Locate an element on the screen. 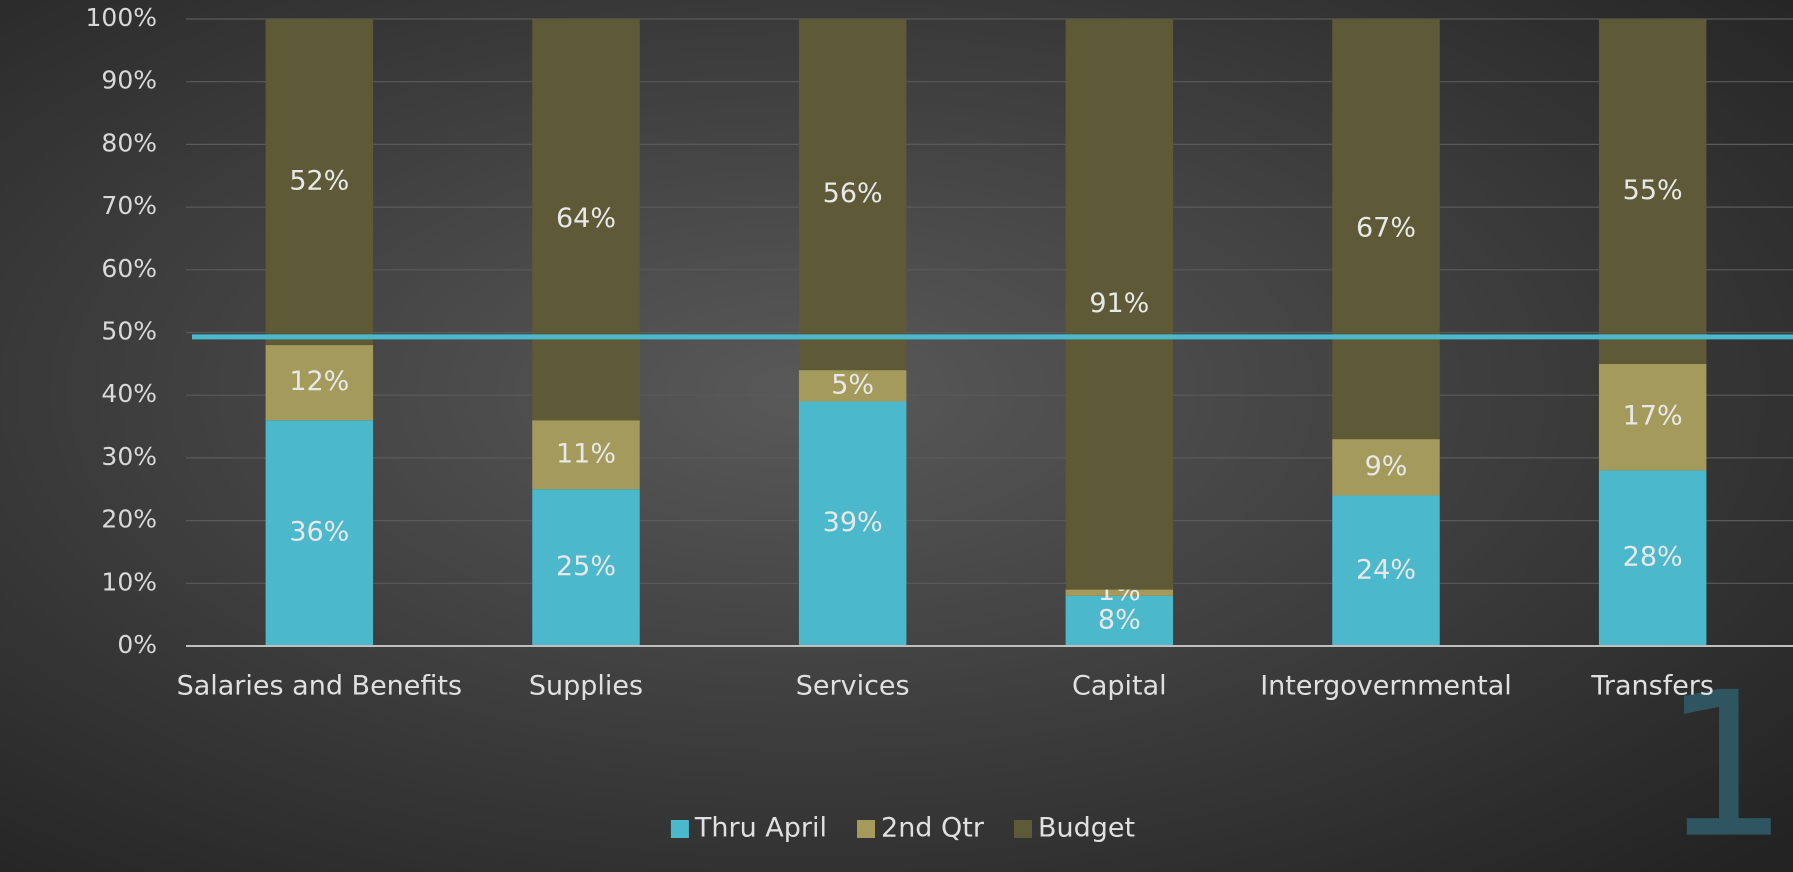 Image resolution: width=1793 pixels, height=872 pixels. data-label: 17% is located at coordinates (1653, 416).